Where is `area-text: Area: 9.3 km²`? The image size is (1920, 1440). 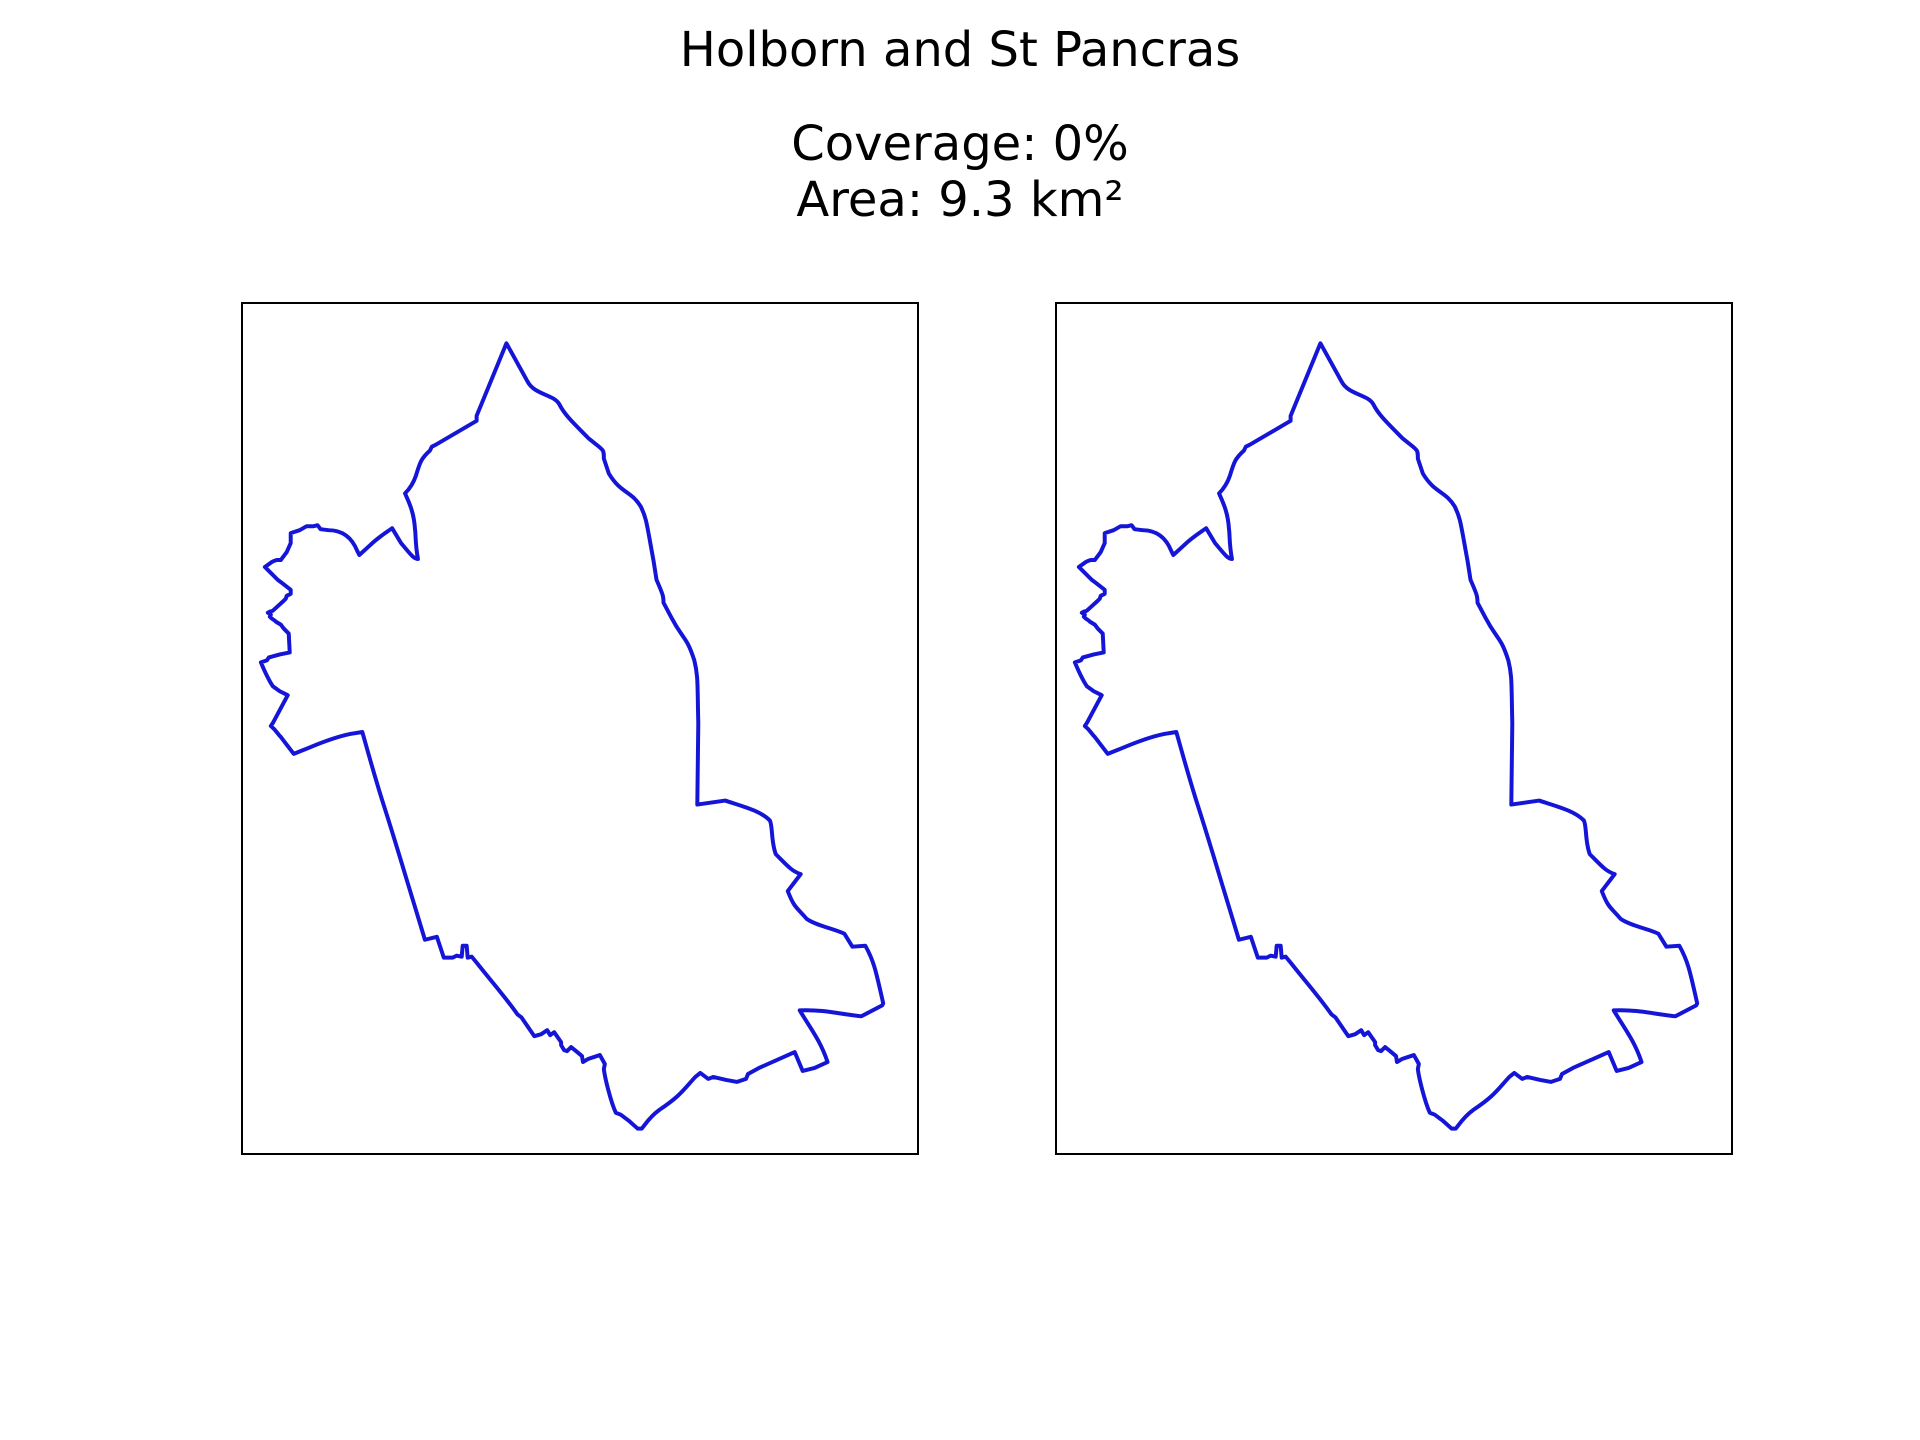 area-text: Area: 9.3 km² is located at coordinates (960, 200).